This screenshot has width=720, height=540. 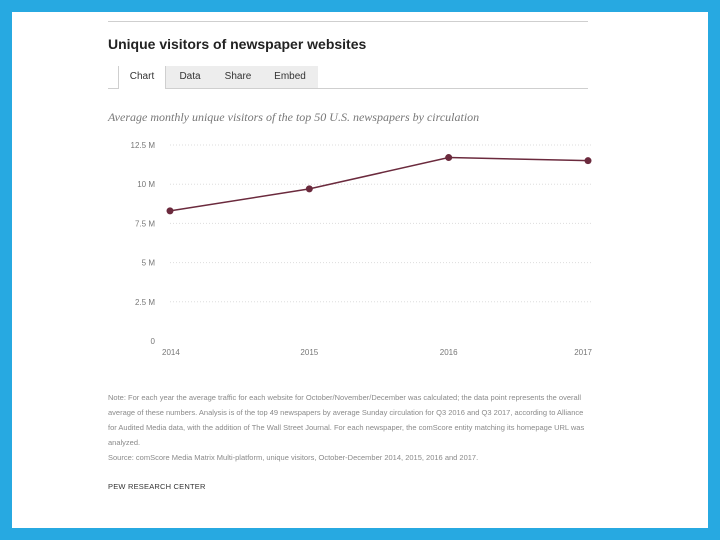 I want to click on tab-embed: Embed, so click(x=290, y=77).